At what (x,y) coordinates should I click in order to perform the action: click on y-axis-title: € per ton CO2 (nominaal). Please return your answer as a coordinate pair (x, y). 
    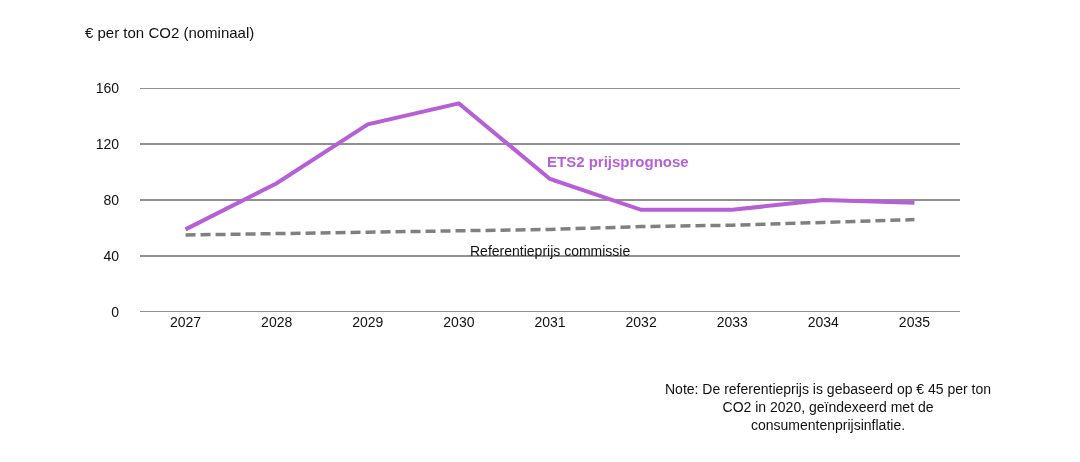
    Looking at the image, I should click on (170, 32).